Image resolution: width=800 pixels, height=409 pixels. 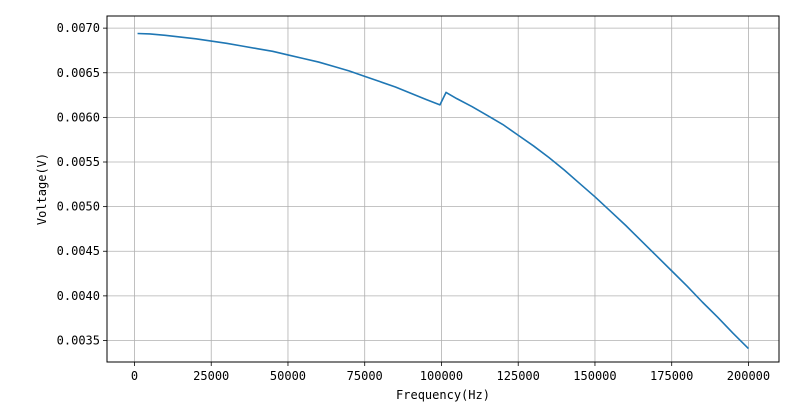 I want to click on y-tick-label: 0.0060, so click(x=78, y=117).